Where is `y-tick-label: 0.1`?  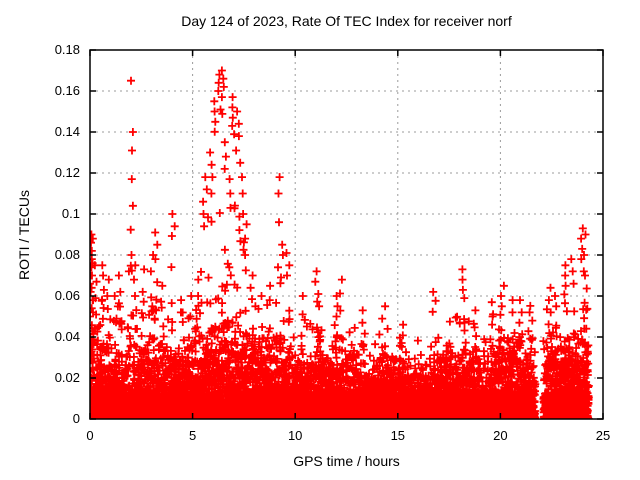
y-tick-label: 0.1 is located at coordinates (70, 213).